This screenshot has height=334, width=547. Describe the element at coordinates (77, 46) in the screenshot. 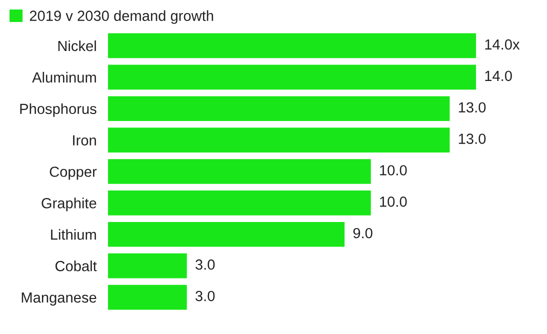

I see `y-tick-label: Nickel` at that location.